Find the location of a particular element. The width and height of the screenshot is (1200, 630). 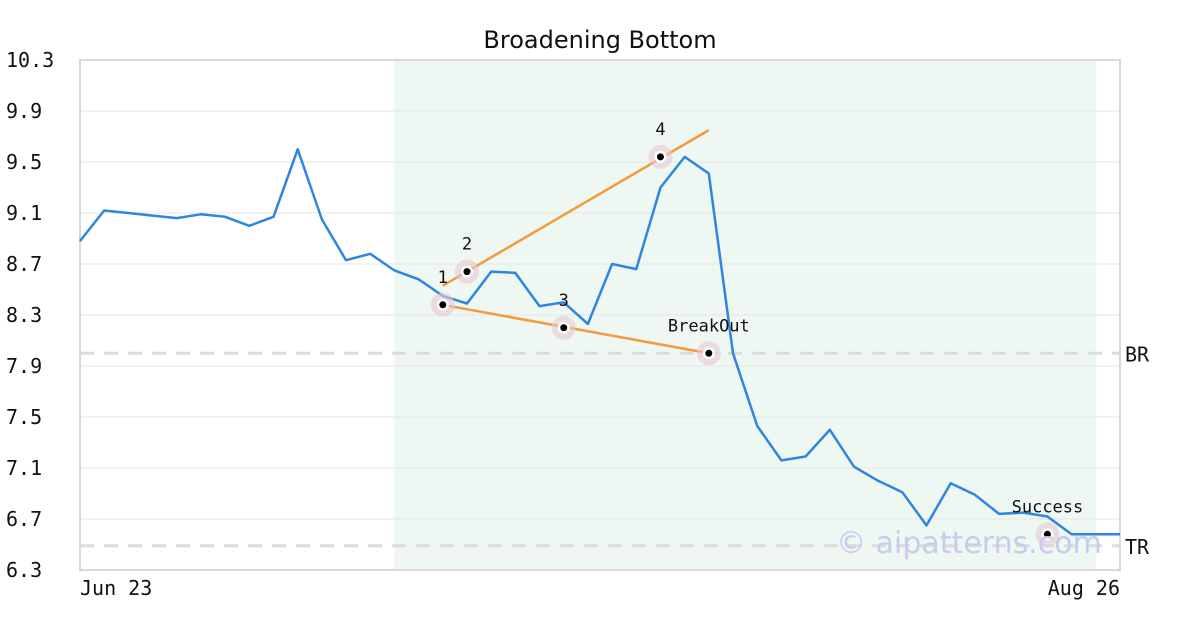

y-tick-label: 6.3 is located at coordinates (24, 570).